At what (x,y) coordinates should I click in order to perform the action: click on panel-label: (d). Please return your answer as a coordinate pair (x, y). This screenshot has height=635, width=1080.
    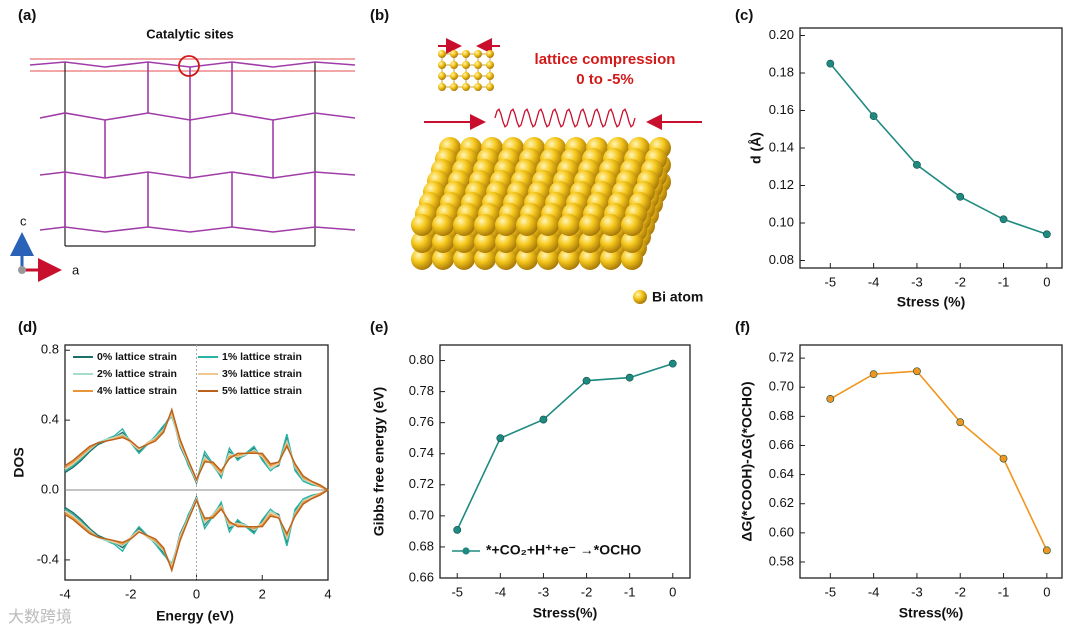
    Looking at the image, I should click on (27, 327).